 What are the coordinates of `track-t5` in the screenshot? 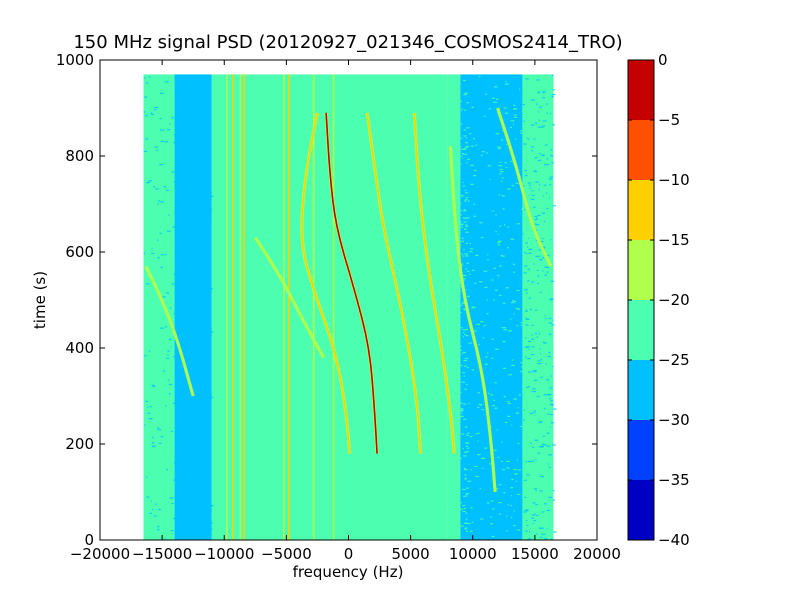 It's located at (472, 319).